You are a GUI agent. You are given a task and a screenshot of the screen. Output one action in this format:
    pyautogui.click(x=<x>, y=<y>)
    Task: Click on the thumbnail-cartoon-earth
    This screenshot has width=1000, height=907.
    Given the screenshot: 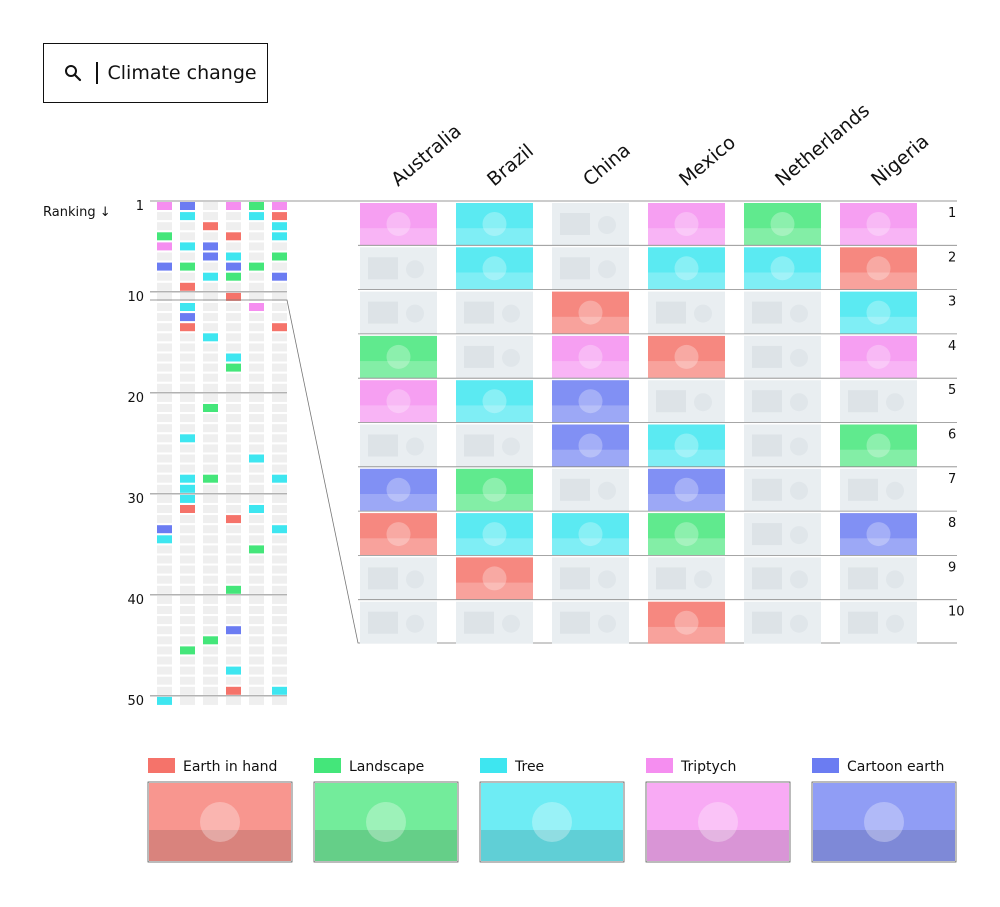 What is the action you would take?
    pyautogui.click(x=878, y=534)
    